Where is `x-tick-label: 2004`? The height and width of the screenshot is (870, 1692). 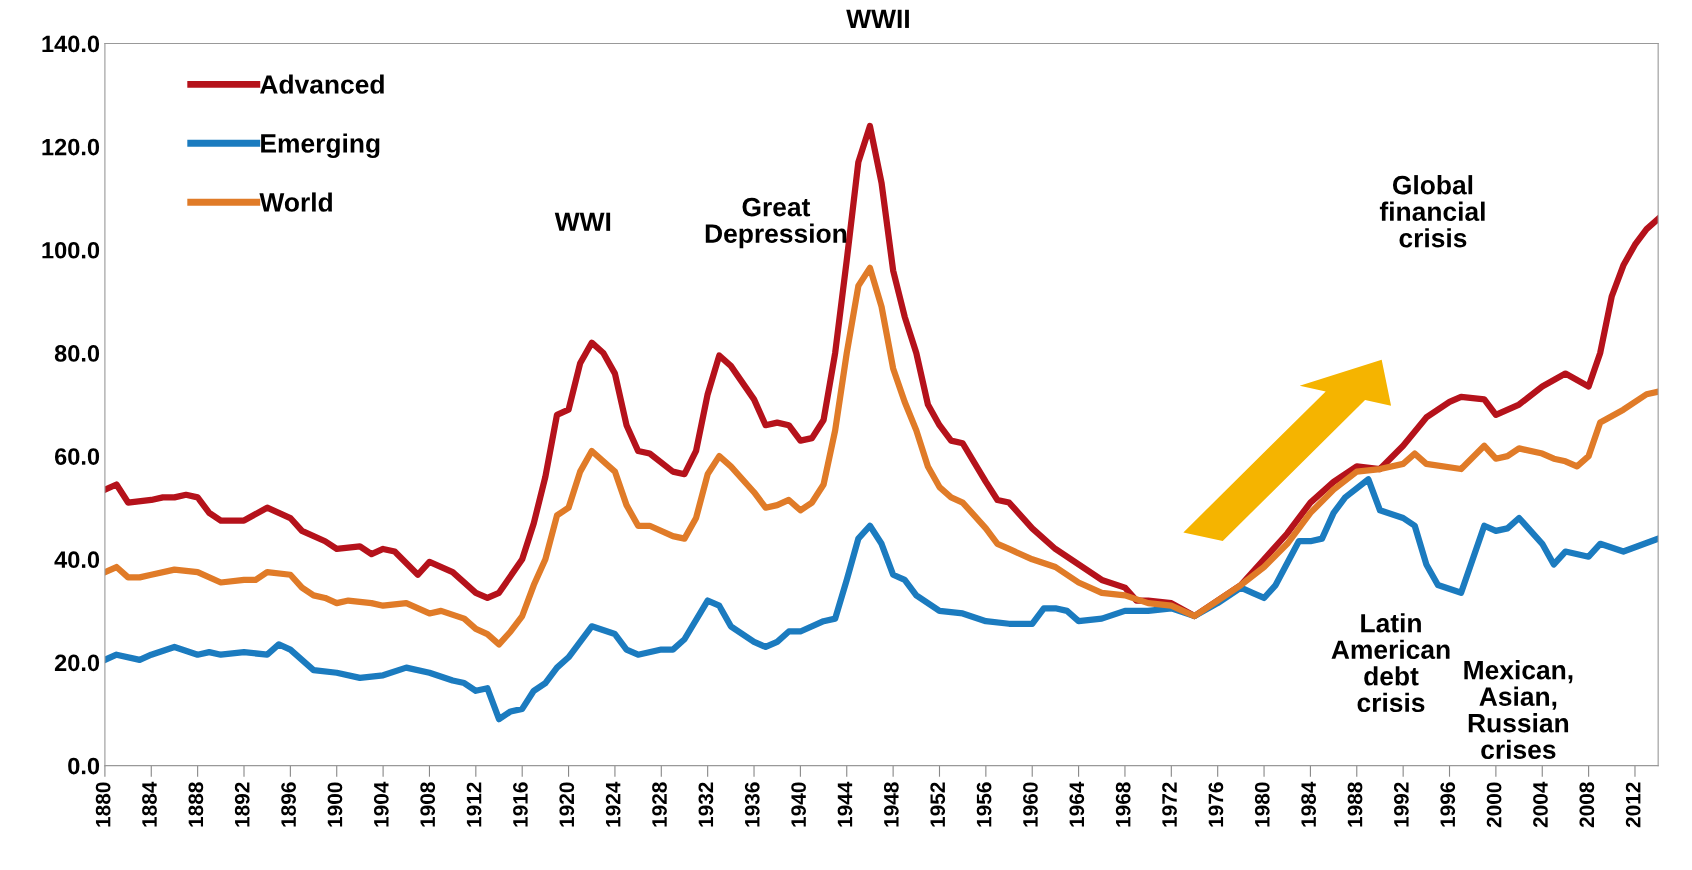
x-tick-label: 2004 is located at coordinates (1540, 804).